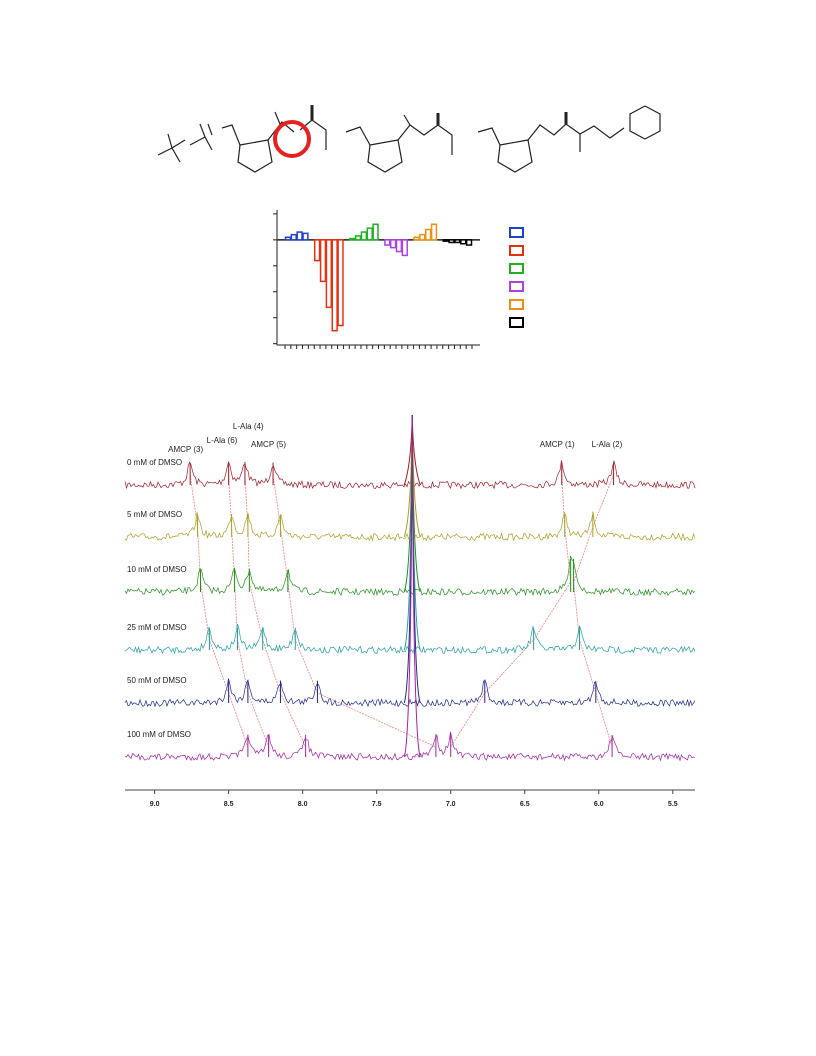 This screenshot has height=1056, width=816. I want to click on highlight-circle, so click(292, 139).